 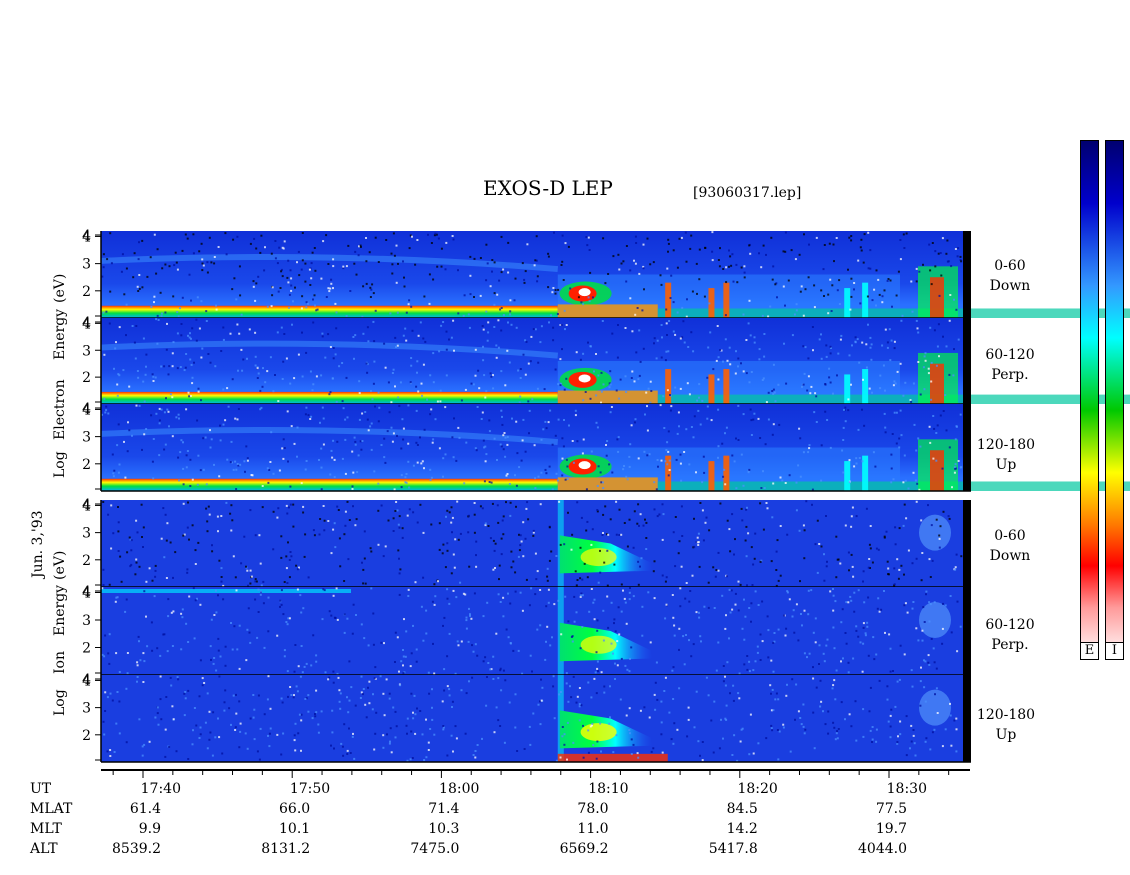 What do you see at coordinates (1010, 536) in the screenshot?
I see `panel-range: 0-60` at bounding box center [1010, 536].